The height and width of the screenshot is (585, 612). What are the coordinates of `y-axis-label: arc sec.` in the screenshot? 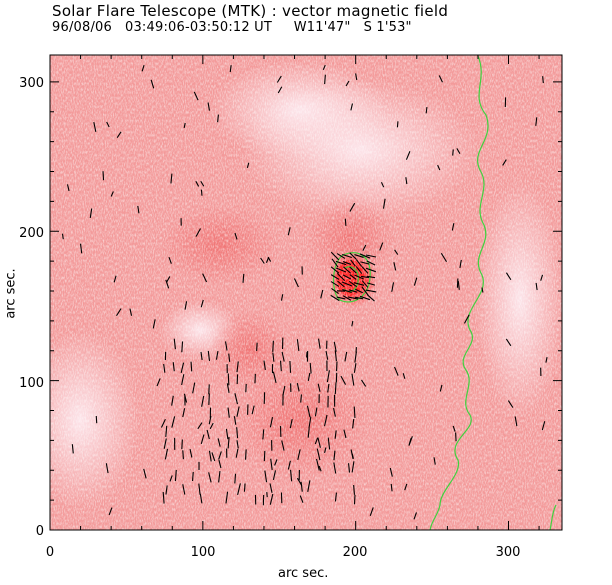 It's located at (11, 293).